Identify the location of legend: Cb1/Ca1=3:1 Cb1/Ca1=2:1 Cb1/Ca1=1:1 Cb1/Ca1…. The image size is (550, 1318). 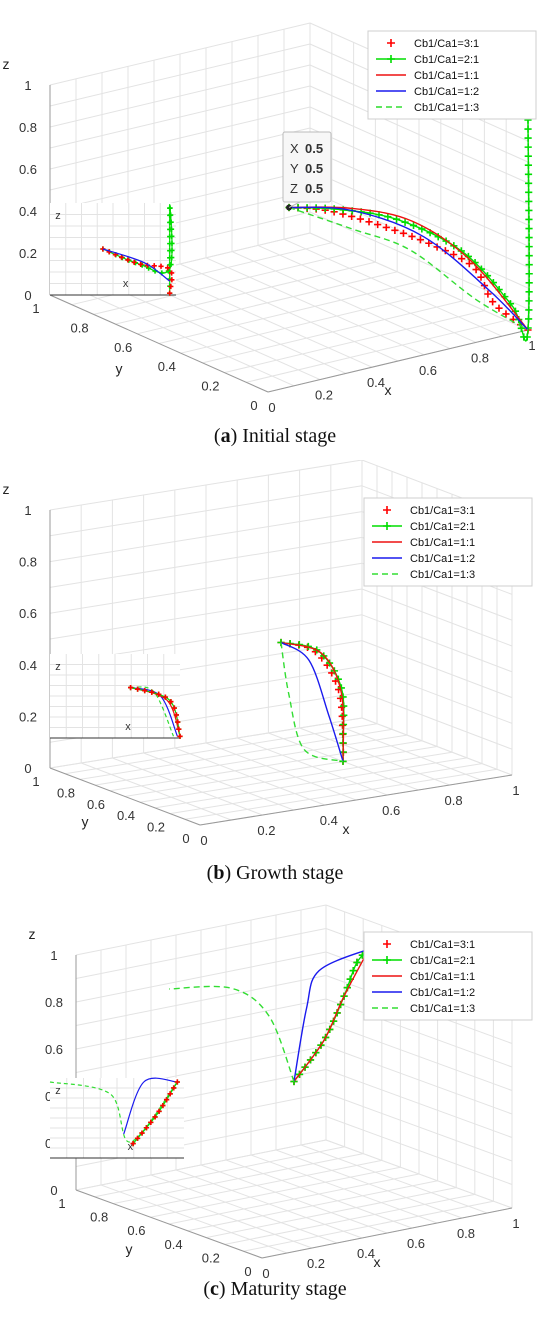
(452, 75).